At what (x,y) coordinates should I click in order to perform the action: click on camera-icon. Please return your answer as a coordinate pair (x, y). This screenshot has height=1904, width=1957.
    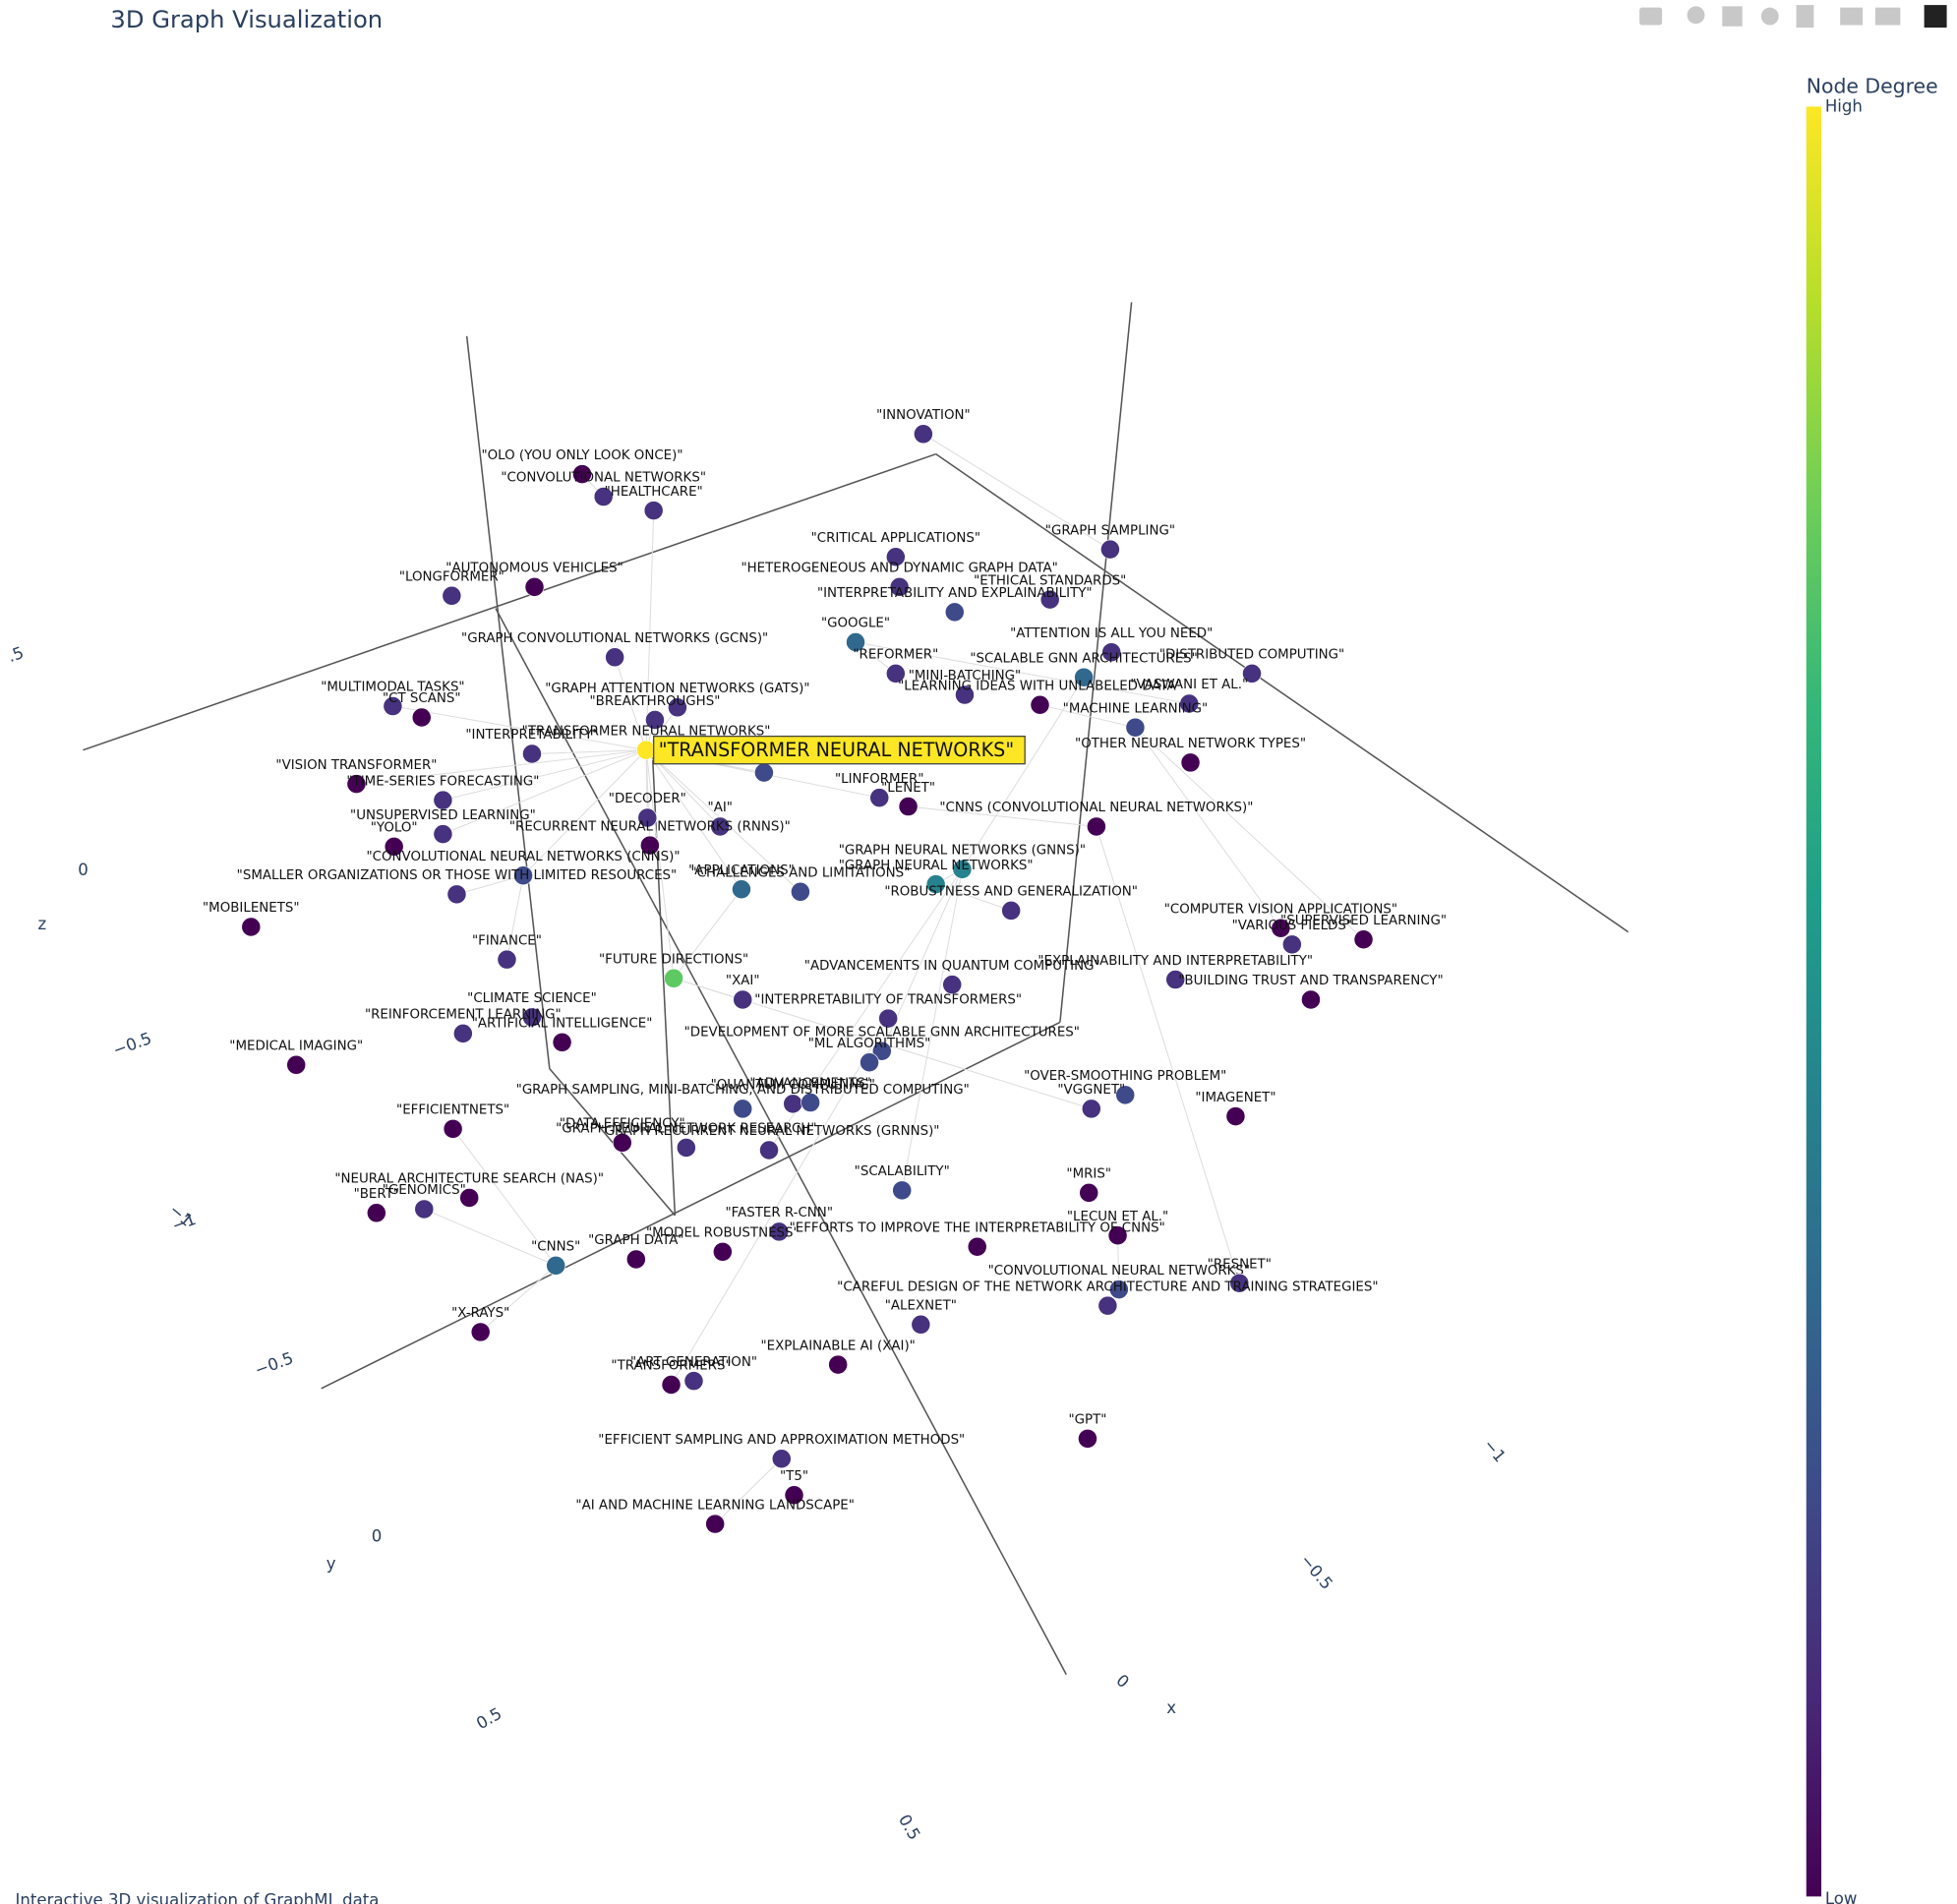
    Looking at the image, I should click on (1651, 16).